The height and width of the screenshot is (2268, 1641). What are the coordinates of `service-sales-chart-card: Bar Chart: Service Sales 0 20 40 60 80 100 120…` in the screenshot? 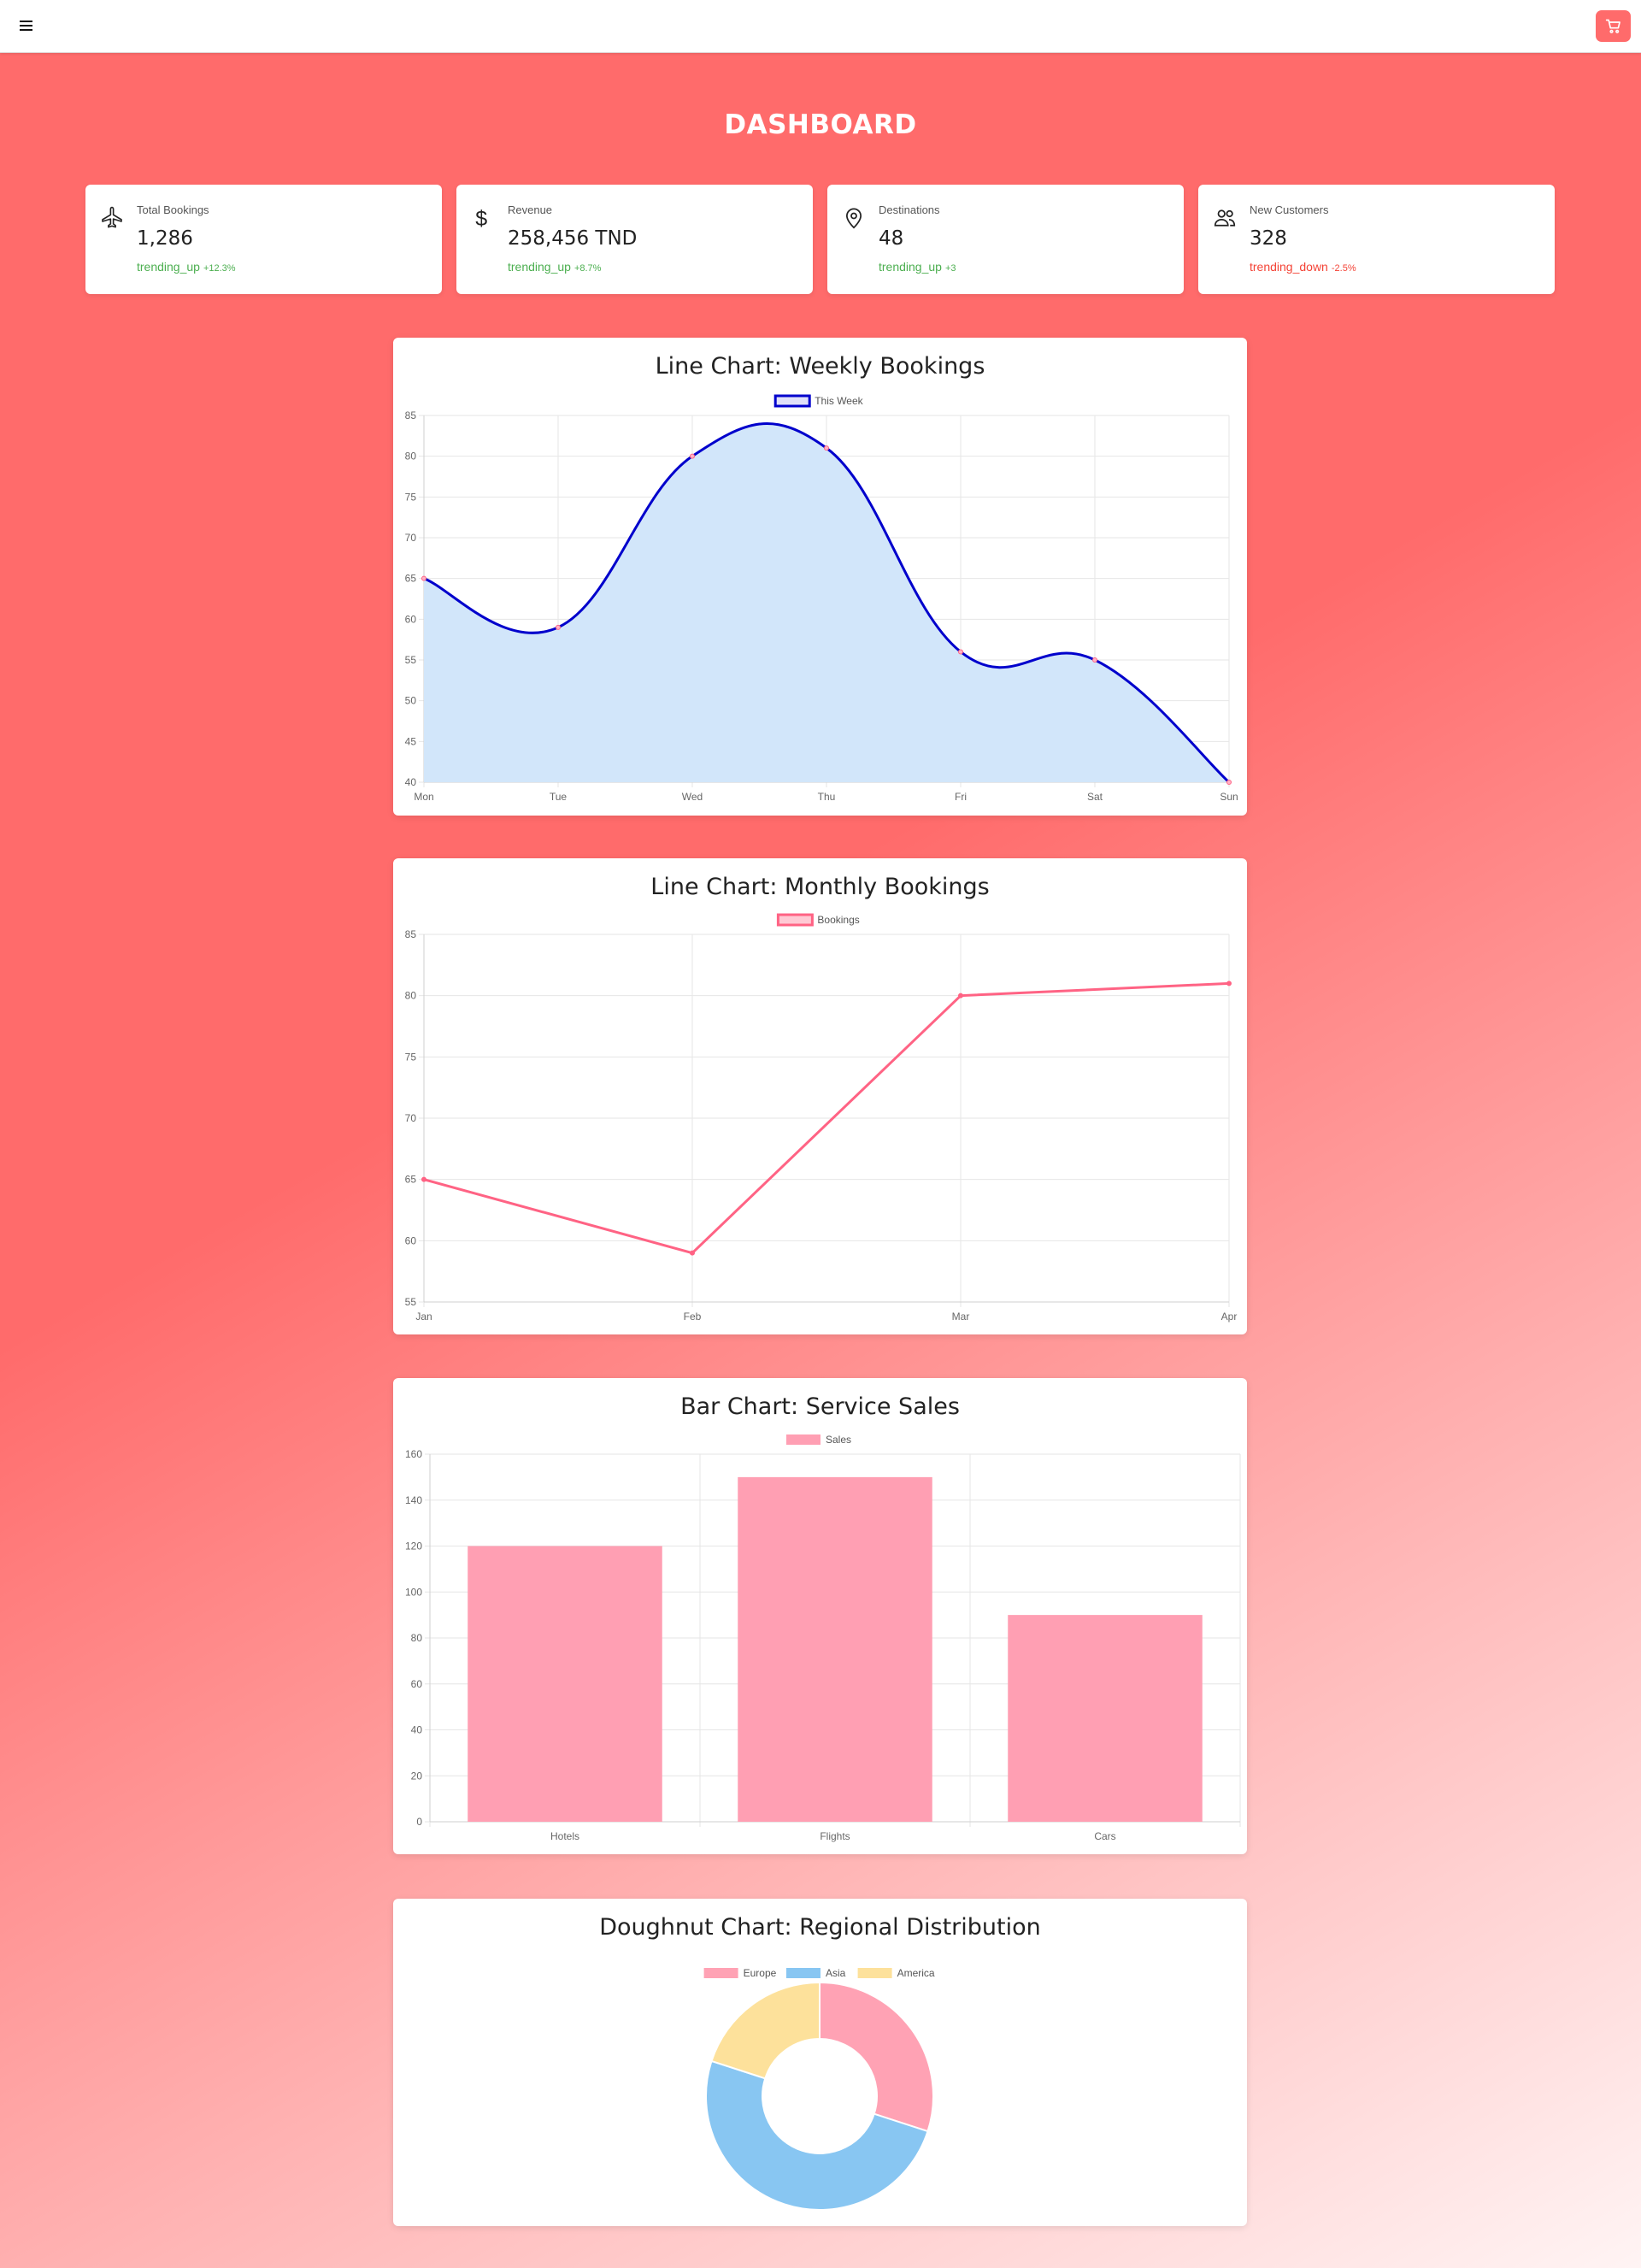 It's located at (820, 1616).